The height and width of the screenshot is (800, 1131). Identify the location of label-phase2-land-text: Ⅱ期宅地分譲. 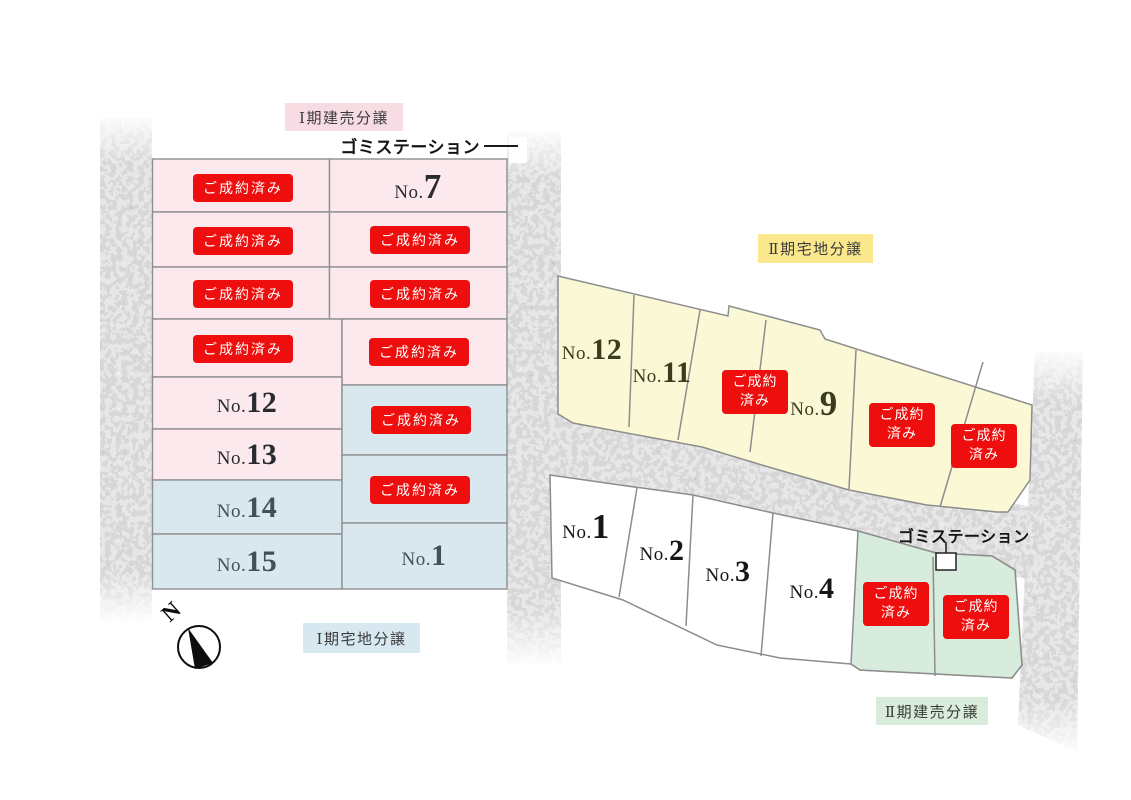
(815, 250).